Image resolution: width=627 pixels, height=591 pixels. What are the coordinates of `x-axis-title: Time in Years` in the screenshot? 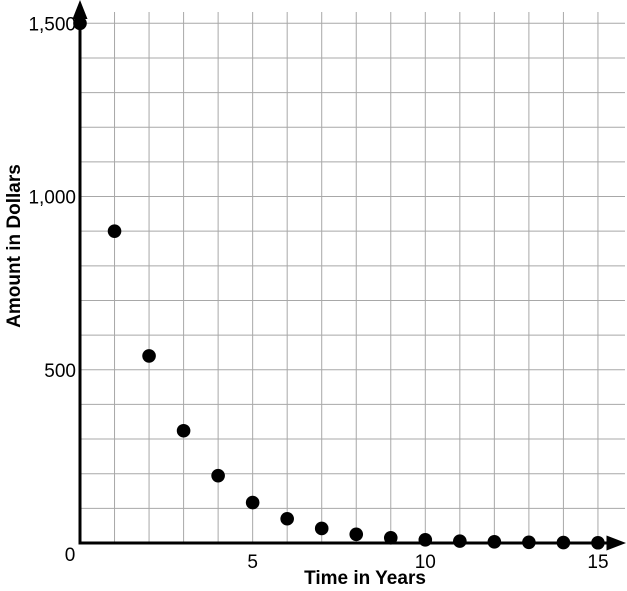 It's located at (365, 578).